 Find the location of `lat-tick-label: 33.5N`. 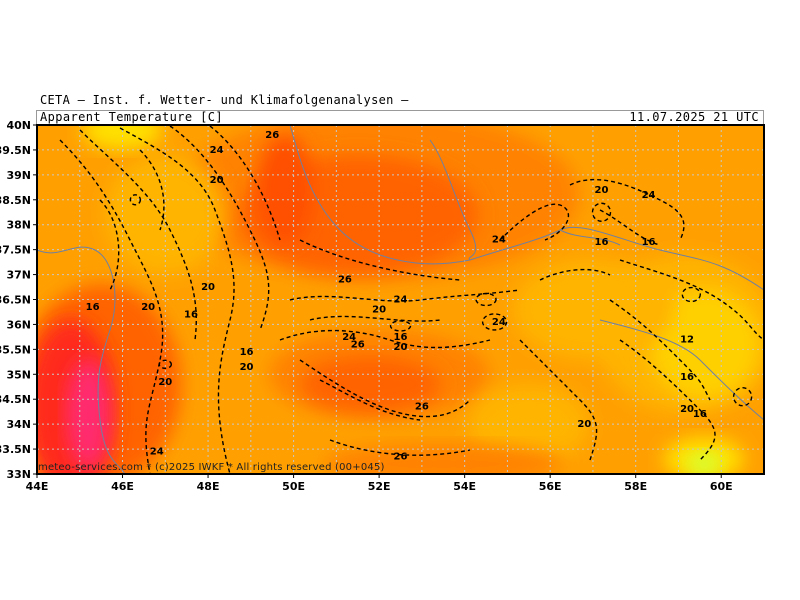

lat-tick-label: 33.5N is located at coordinates (15, 449).